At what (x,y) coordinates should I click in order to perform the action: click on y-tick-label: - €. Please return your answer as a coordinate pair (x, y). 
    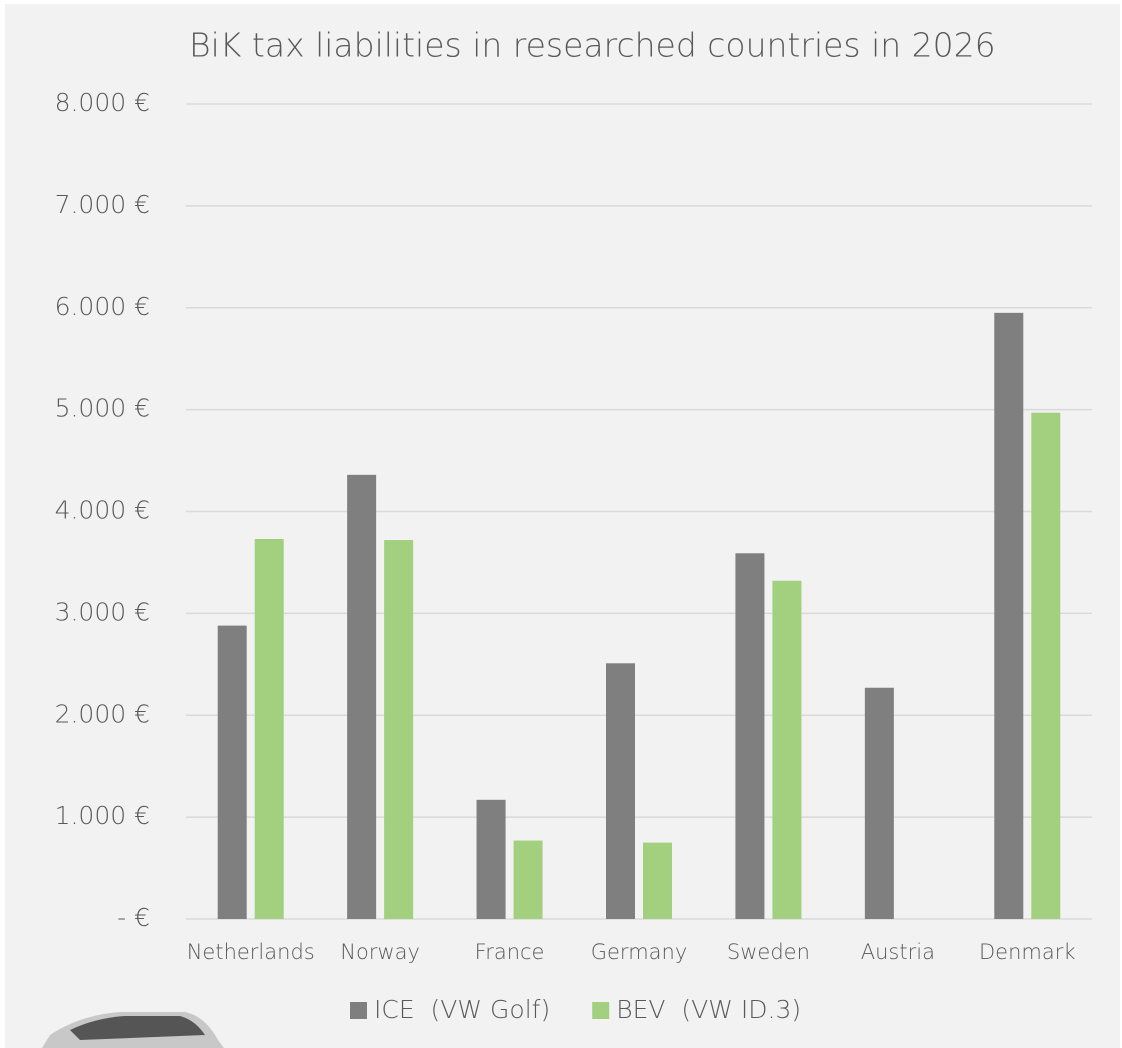
    Looking at the image, I should click on (133, 917).